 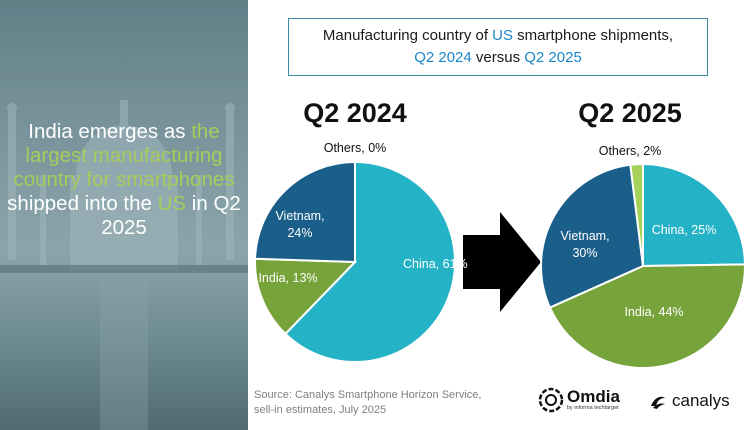 I want to click on pie-title: Q2 2024, so click(x=355, y=113).